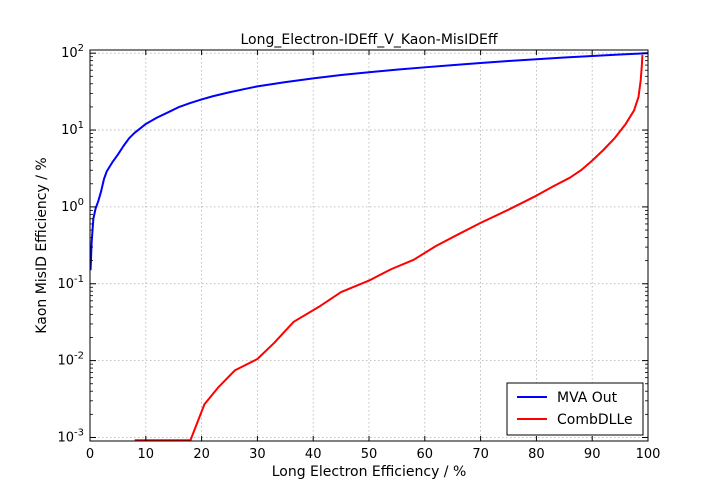 This screenshot has height=504, width=720. What do you see at coordinates (257, 454) in the screenshot?
I see `x-tick-label: 30` at bounding box center [257, 454].